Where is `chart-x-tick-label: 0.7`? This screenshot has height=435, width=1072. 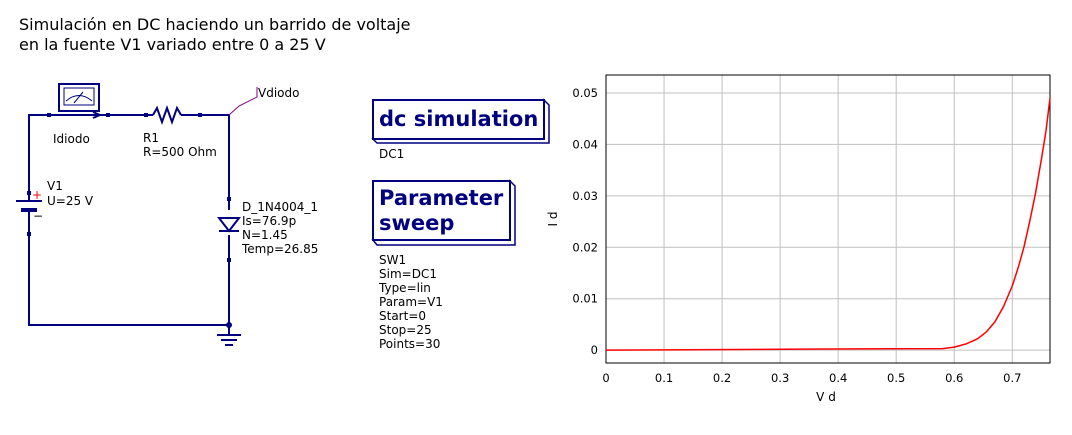 chart-x-tick-label: 0.7 is located at coordinates (1012, 378).